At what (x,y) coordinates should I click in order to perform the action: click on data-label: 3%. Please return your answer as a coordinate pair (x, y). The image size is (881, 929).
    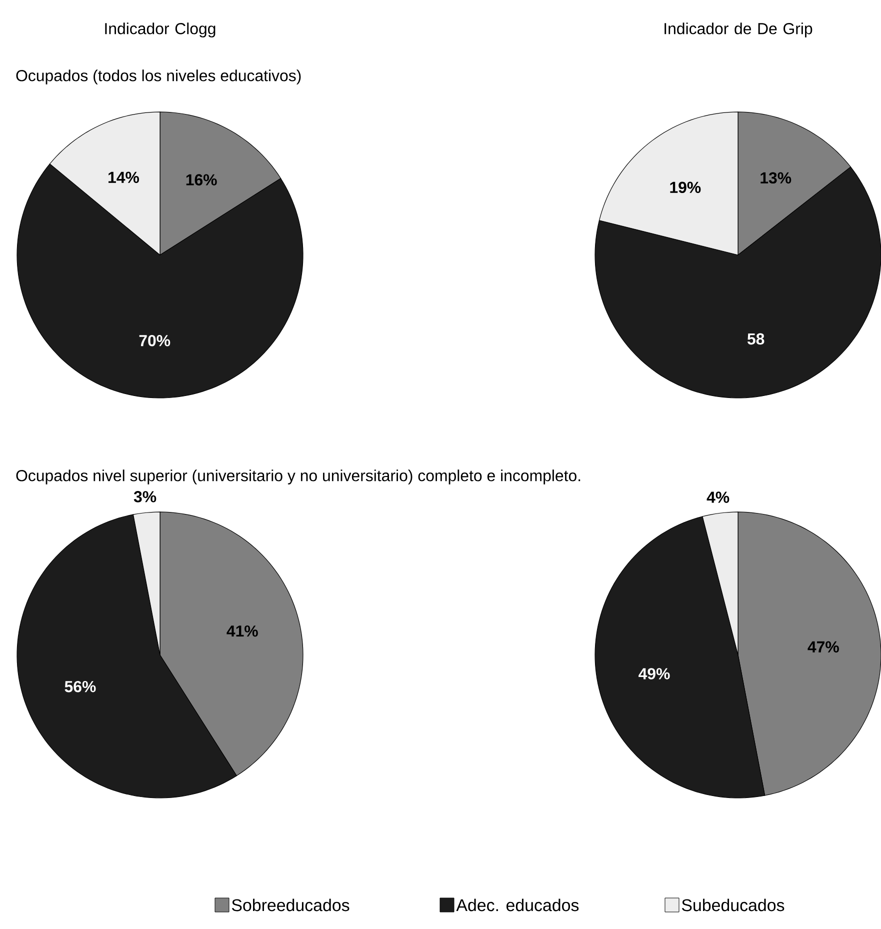
    Looking at the image, I should click on (145, 496).